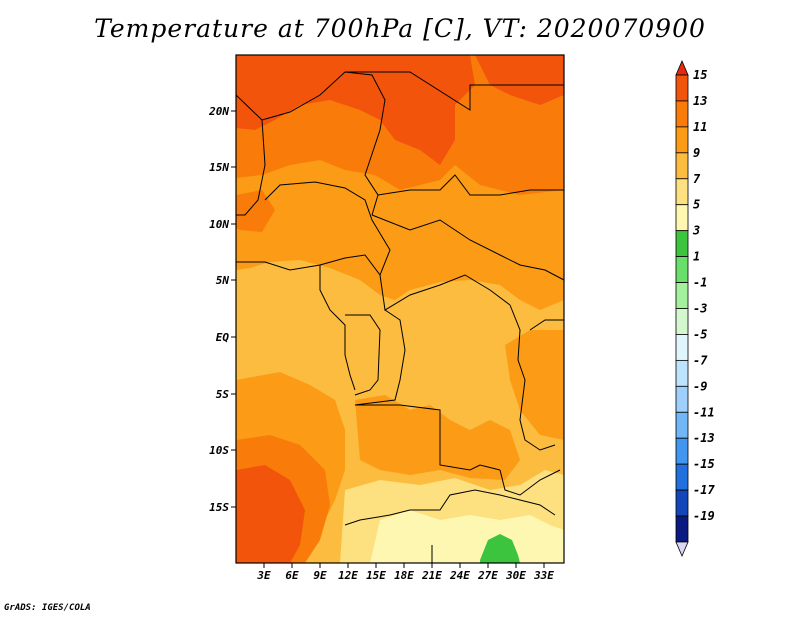 This screenshot has height=618, width=800. Describe the element at coordinates (543, 575) in the screenshot. I see `lon-label: 33E` at that location.